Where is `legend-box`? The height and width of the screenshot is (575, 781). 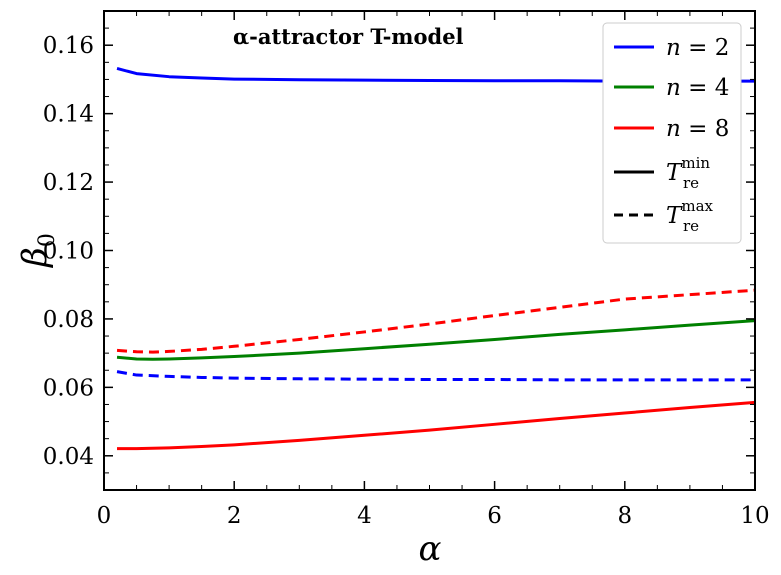 legend-box is located at coordinates (672, 133).